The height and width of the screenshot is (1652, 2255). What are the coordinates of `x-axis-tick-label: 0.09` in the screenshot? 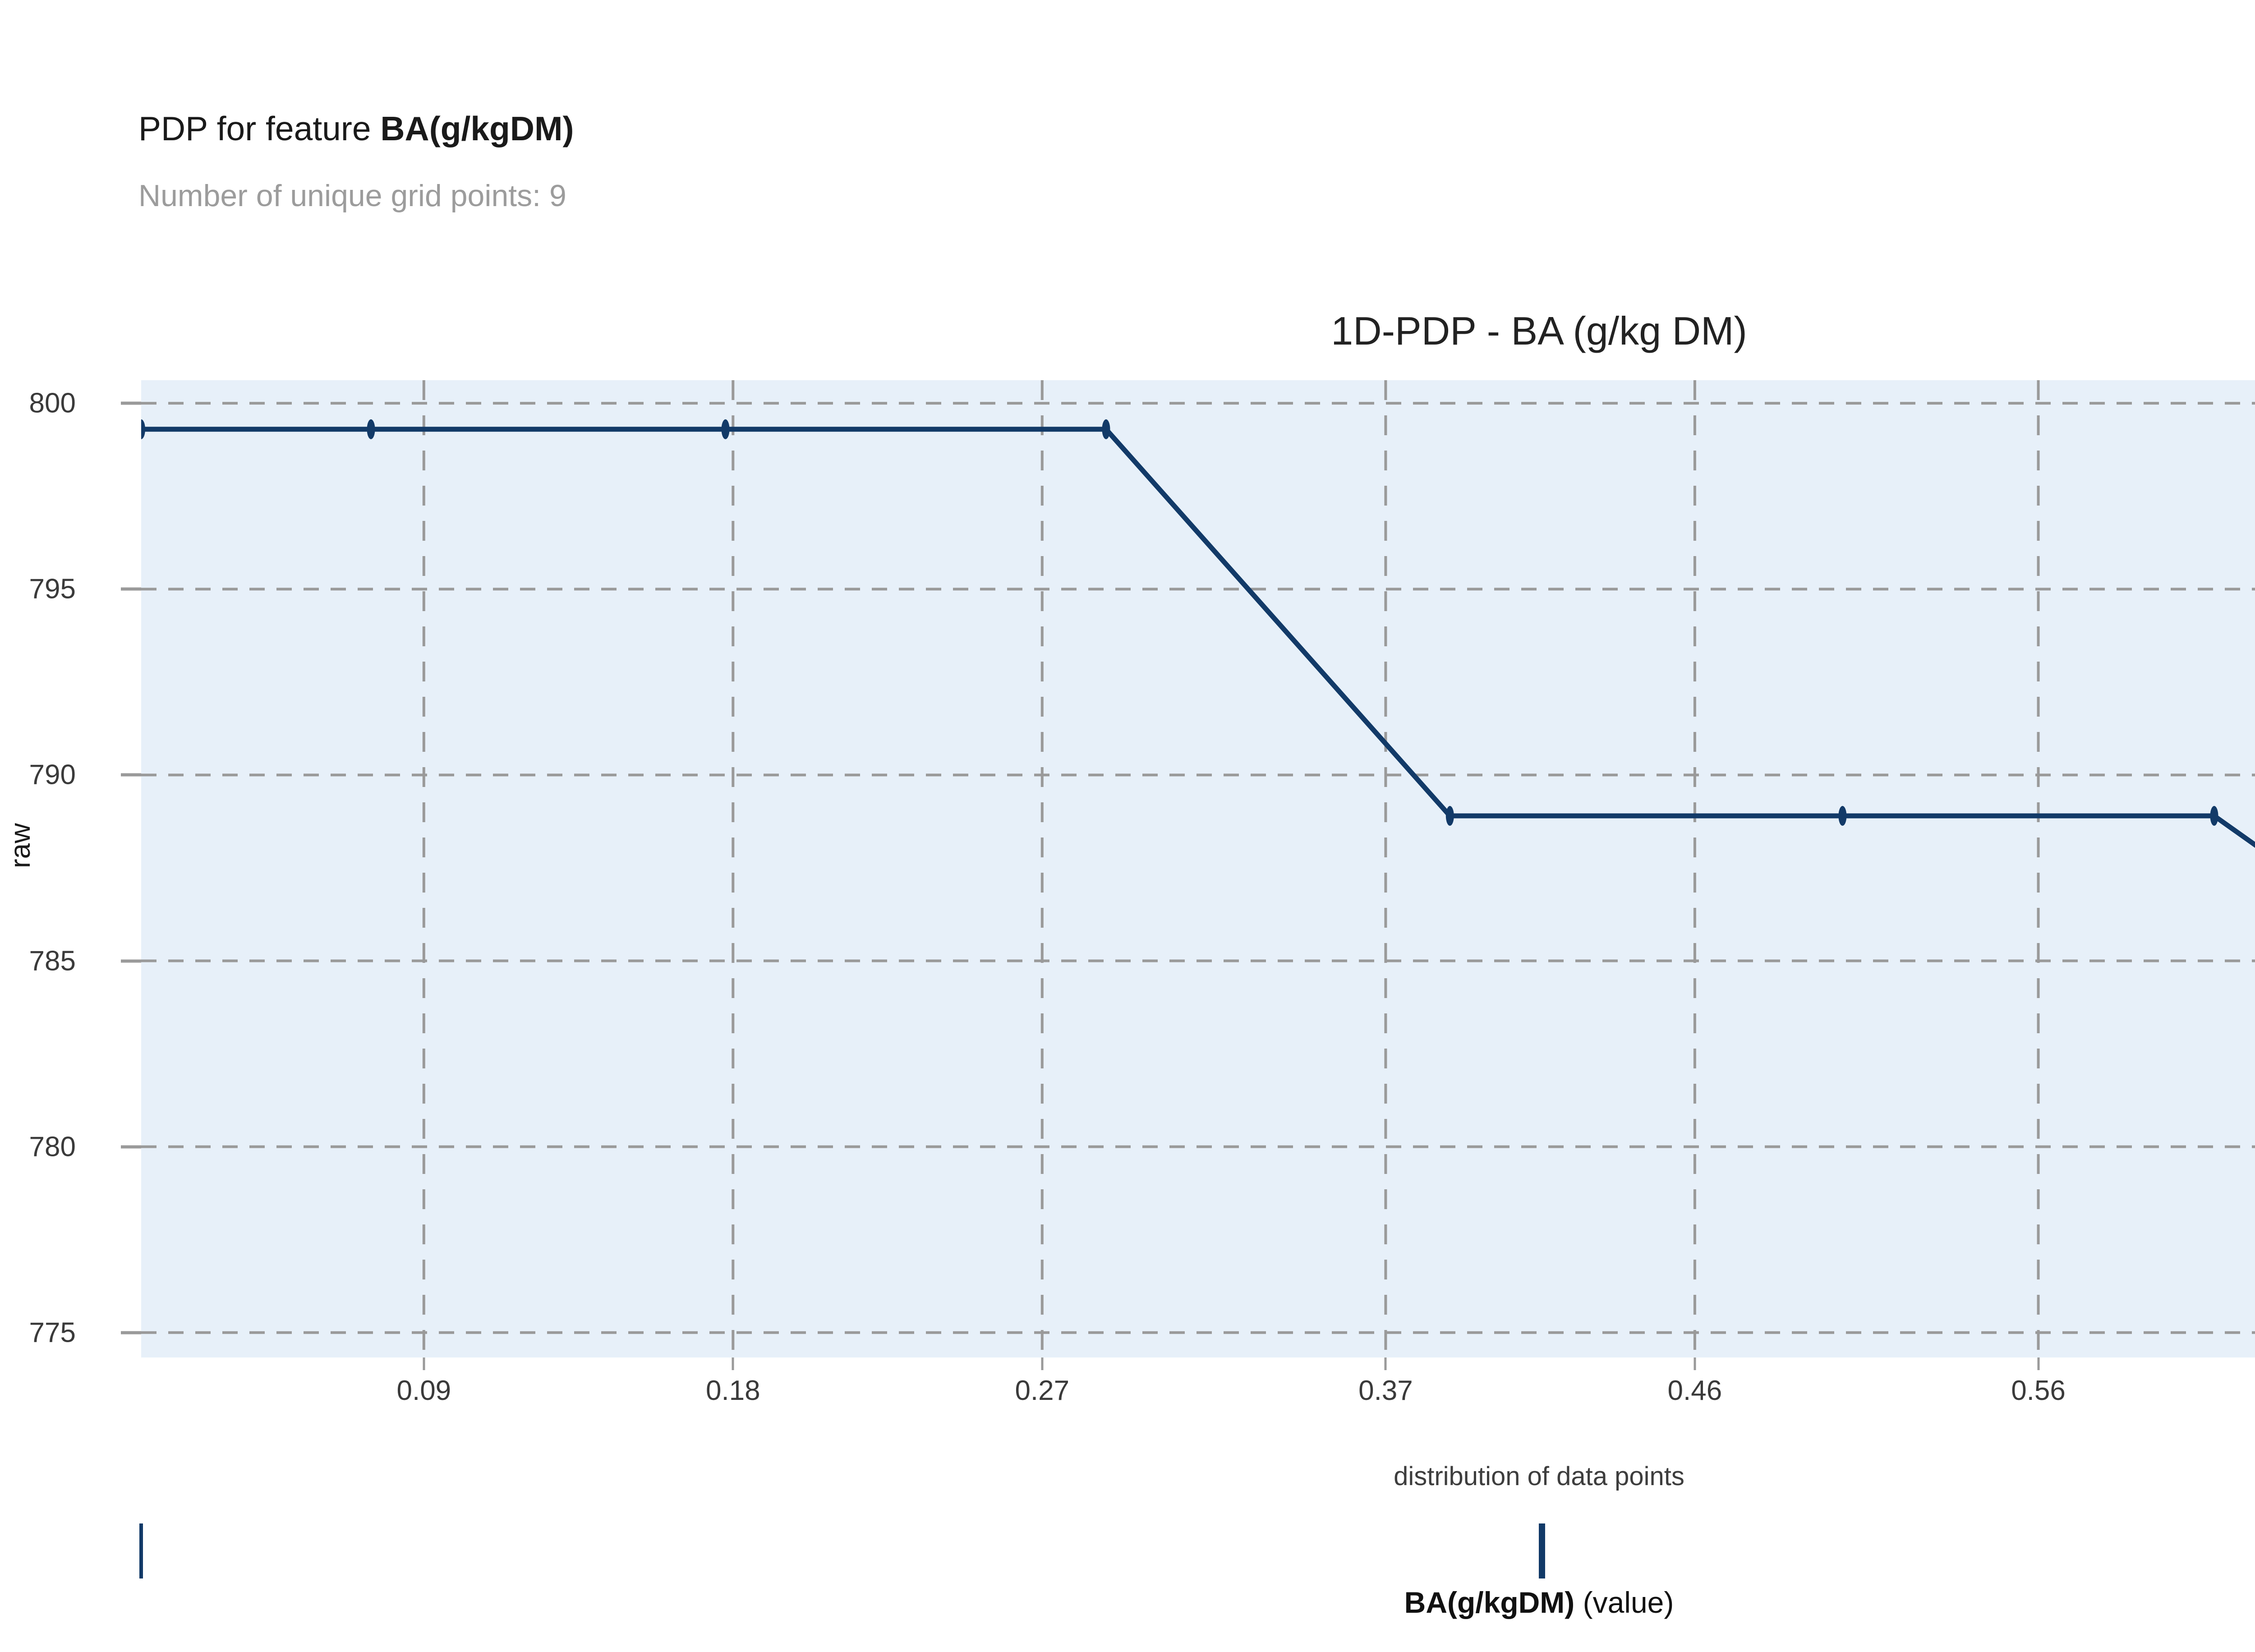 It's located at (423, 1390).